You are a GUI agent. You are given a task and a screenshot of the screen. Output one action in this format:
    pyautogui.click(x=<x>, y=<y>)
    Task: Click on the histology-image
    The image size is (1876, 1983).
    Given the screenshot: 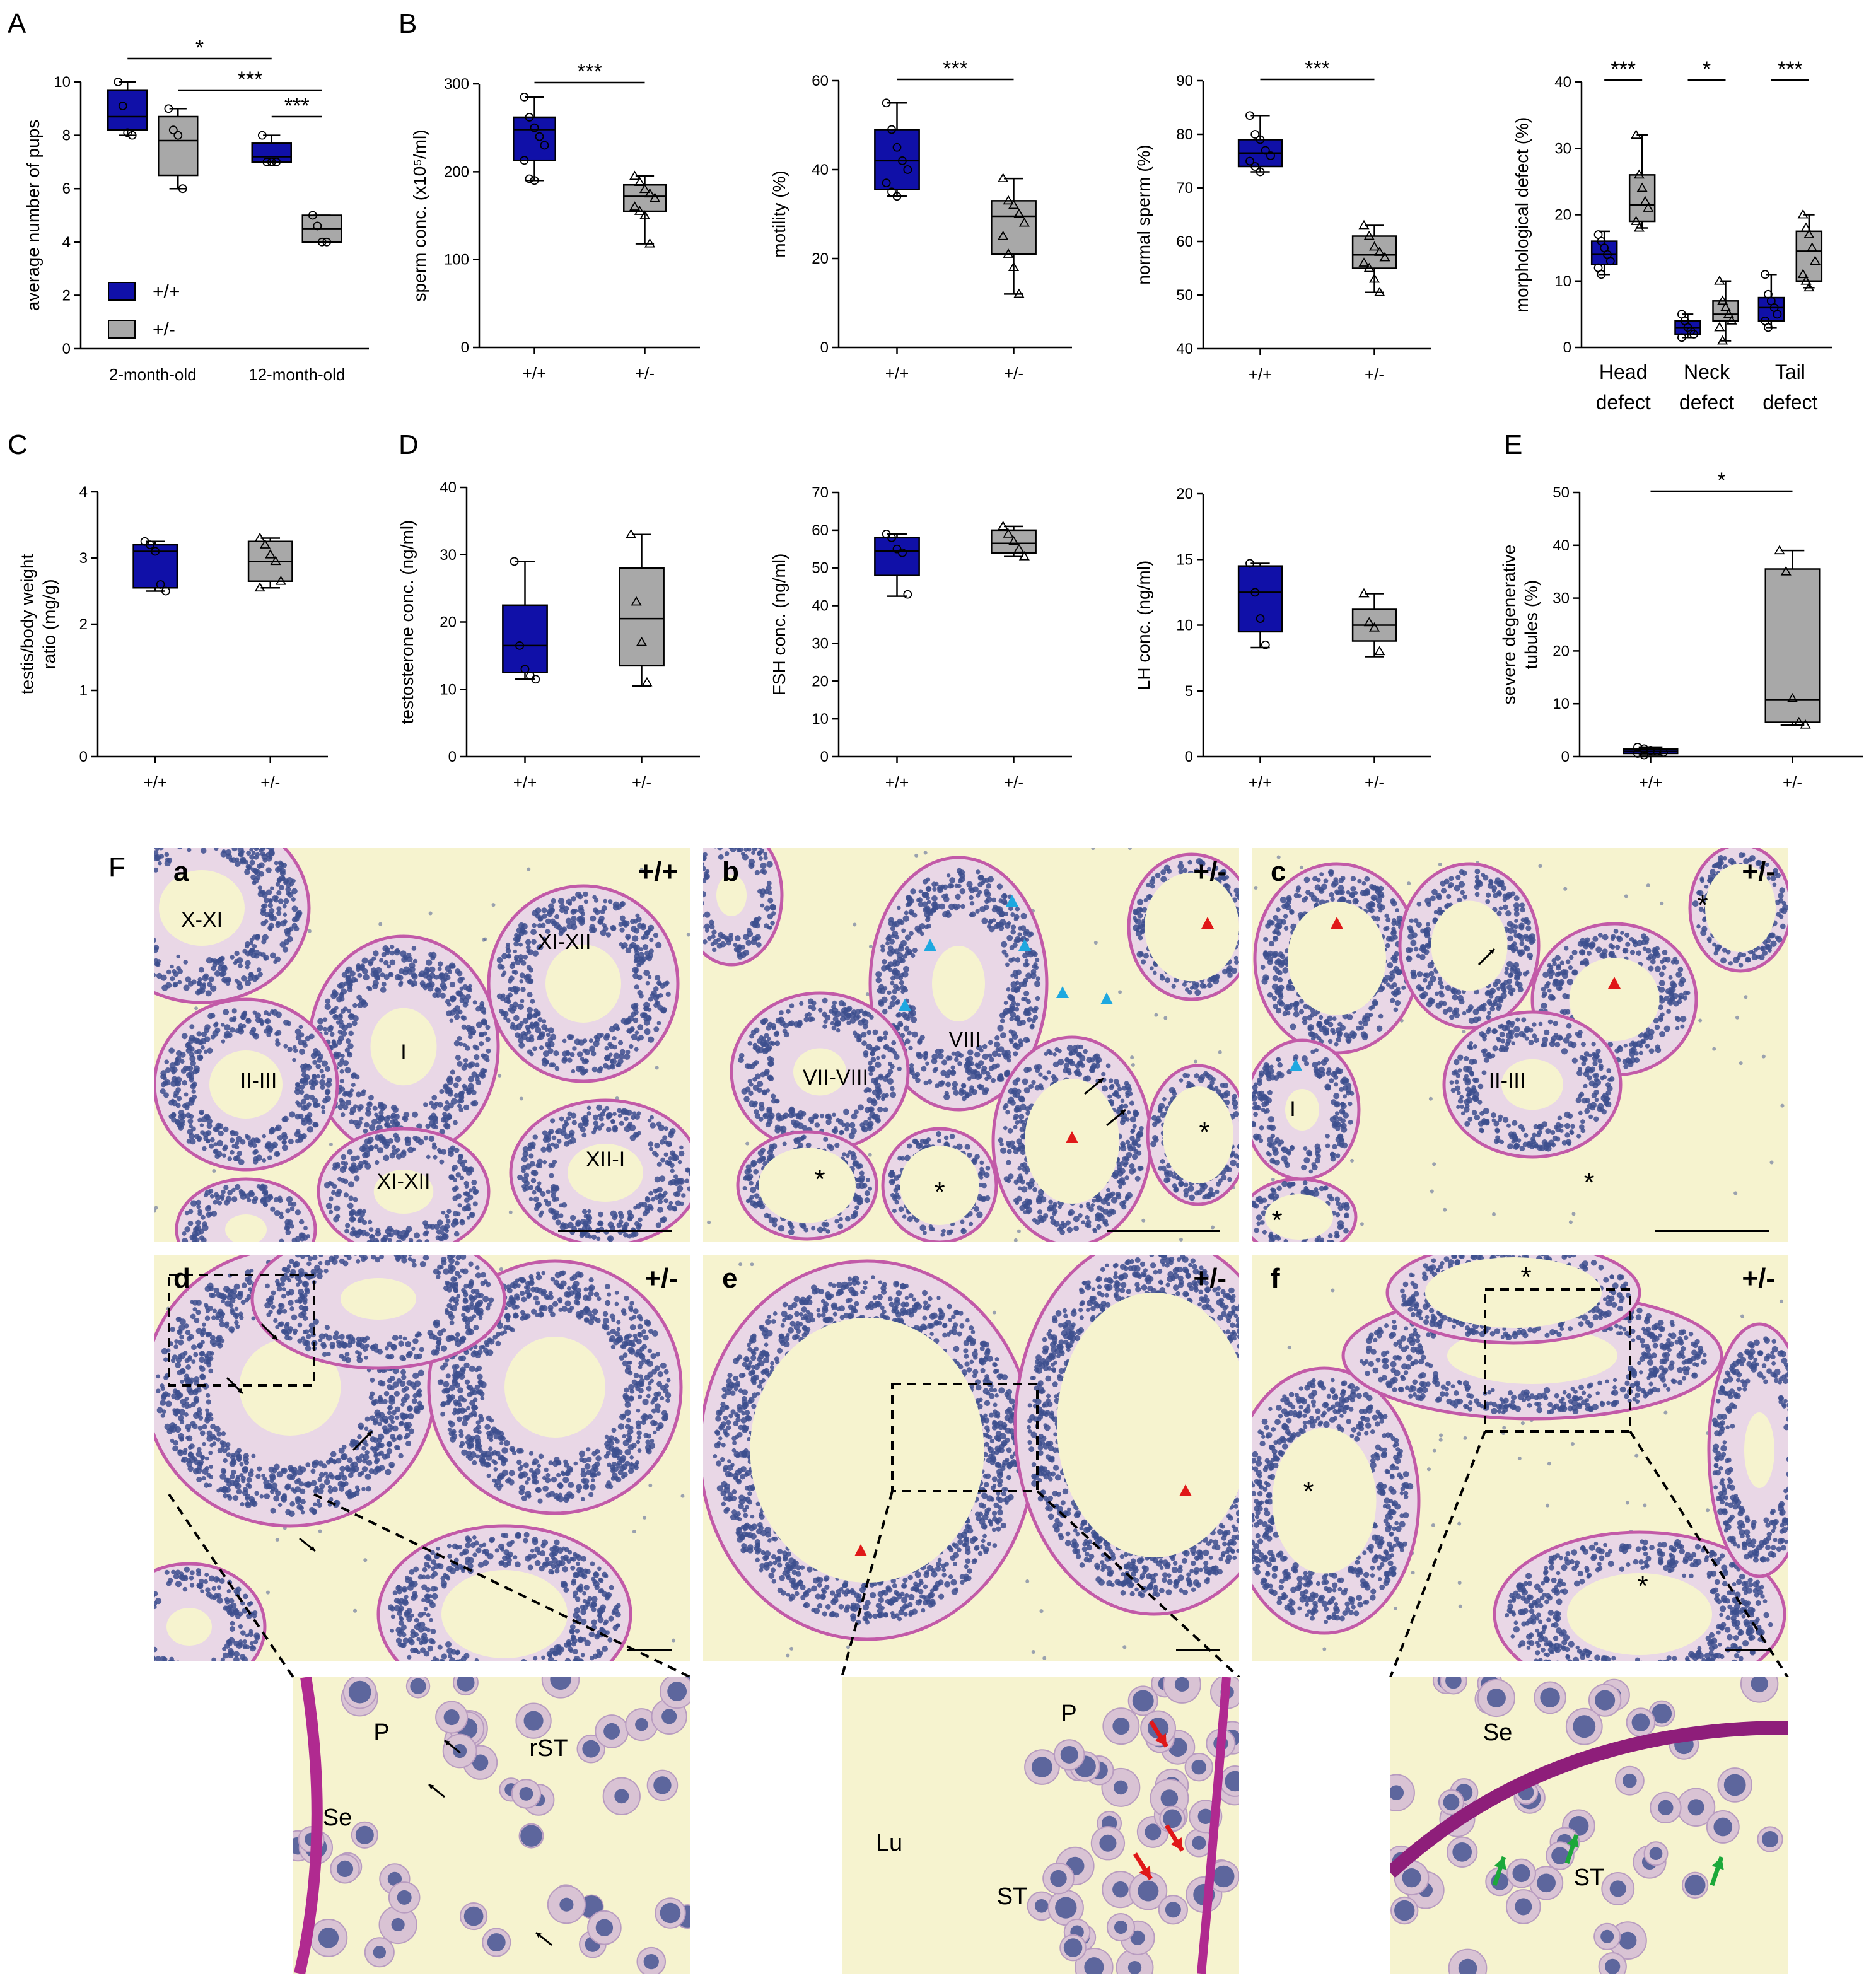 What is the action you would take?
    pyautogui.click(x=966, y=1045)
    